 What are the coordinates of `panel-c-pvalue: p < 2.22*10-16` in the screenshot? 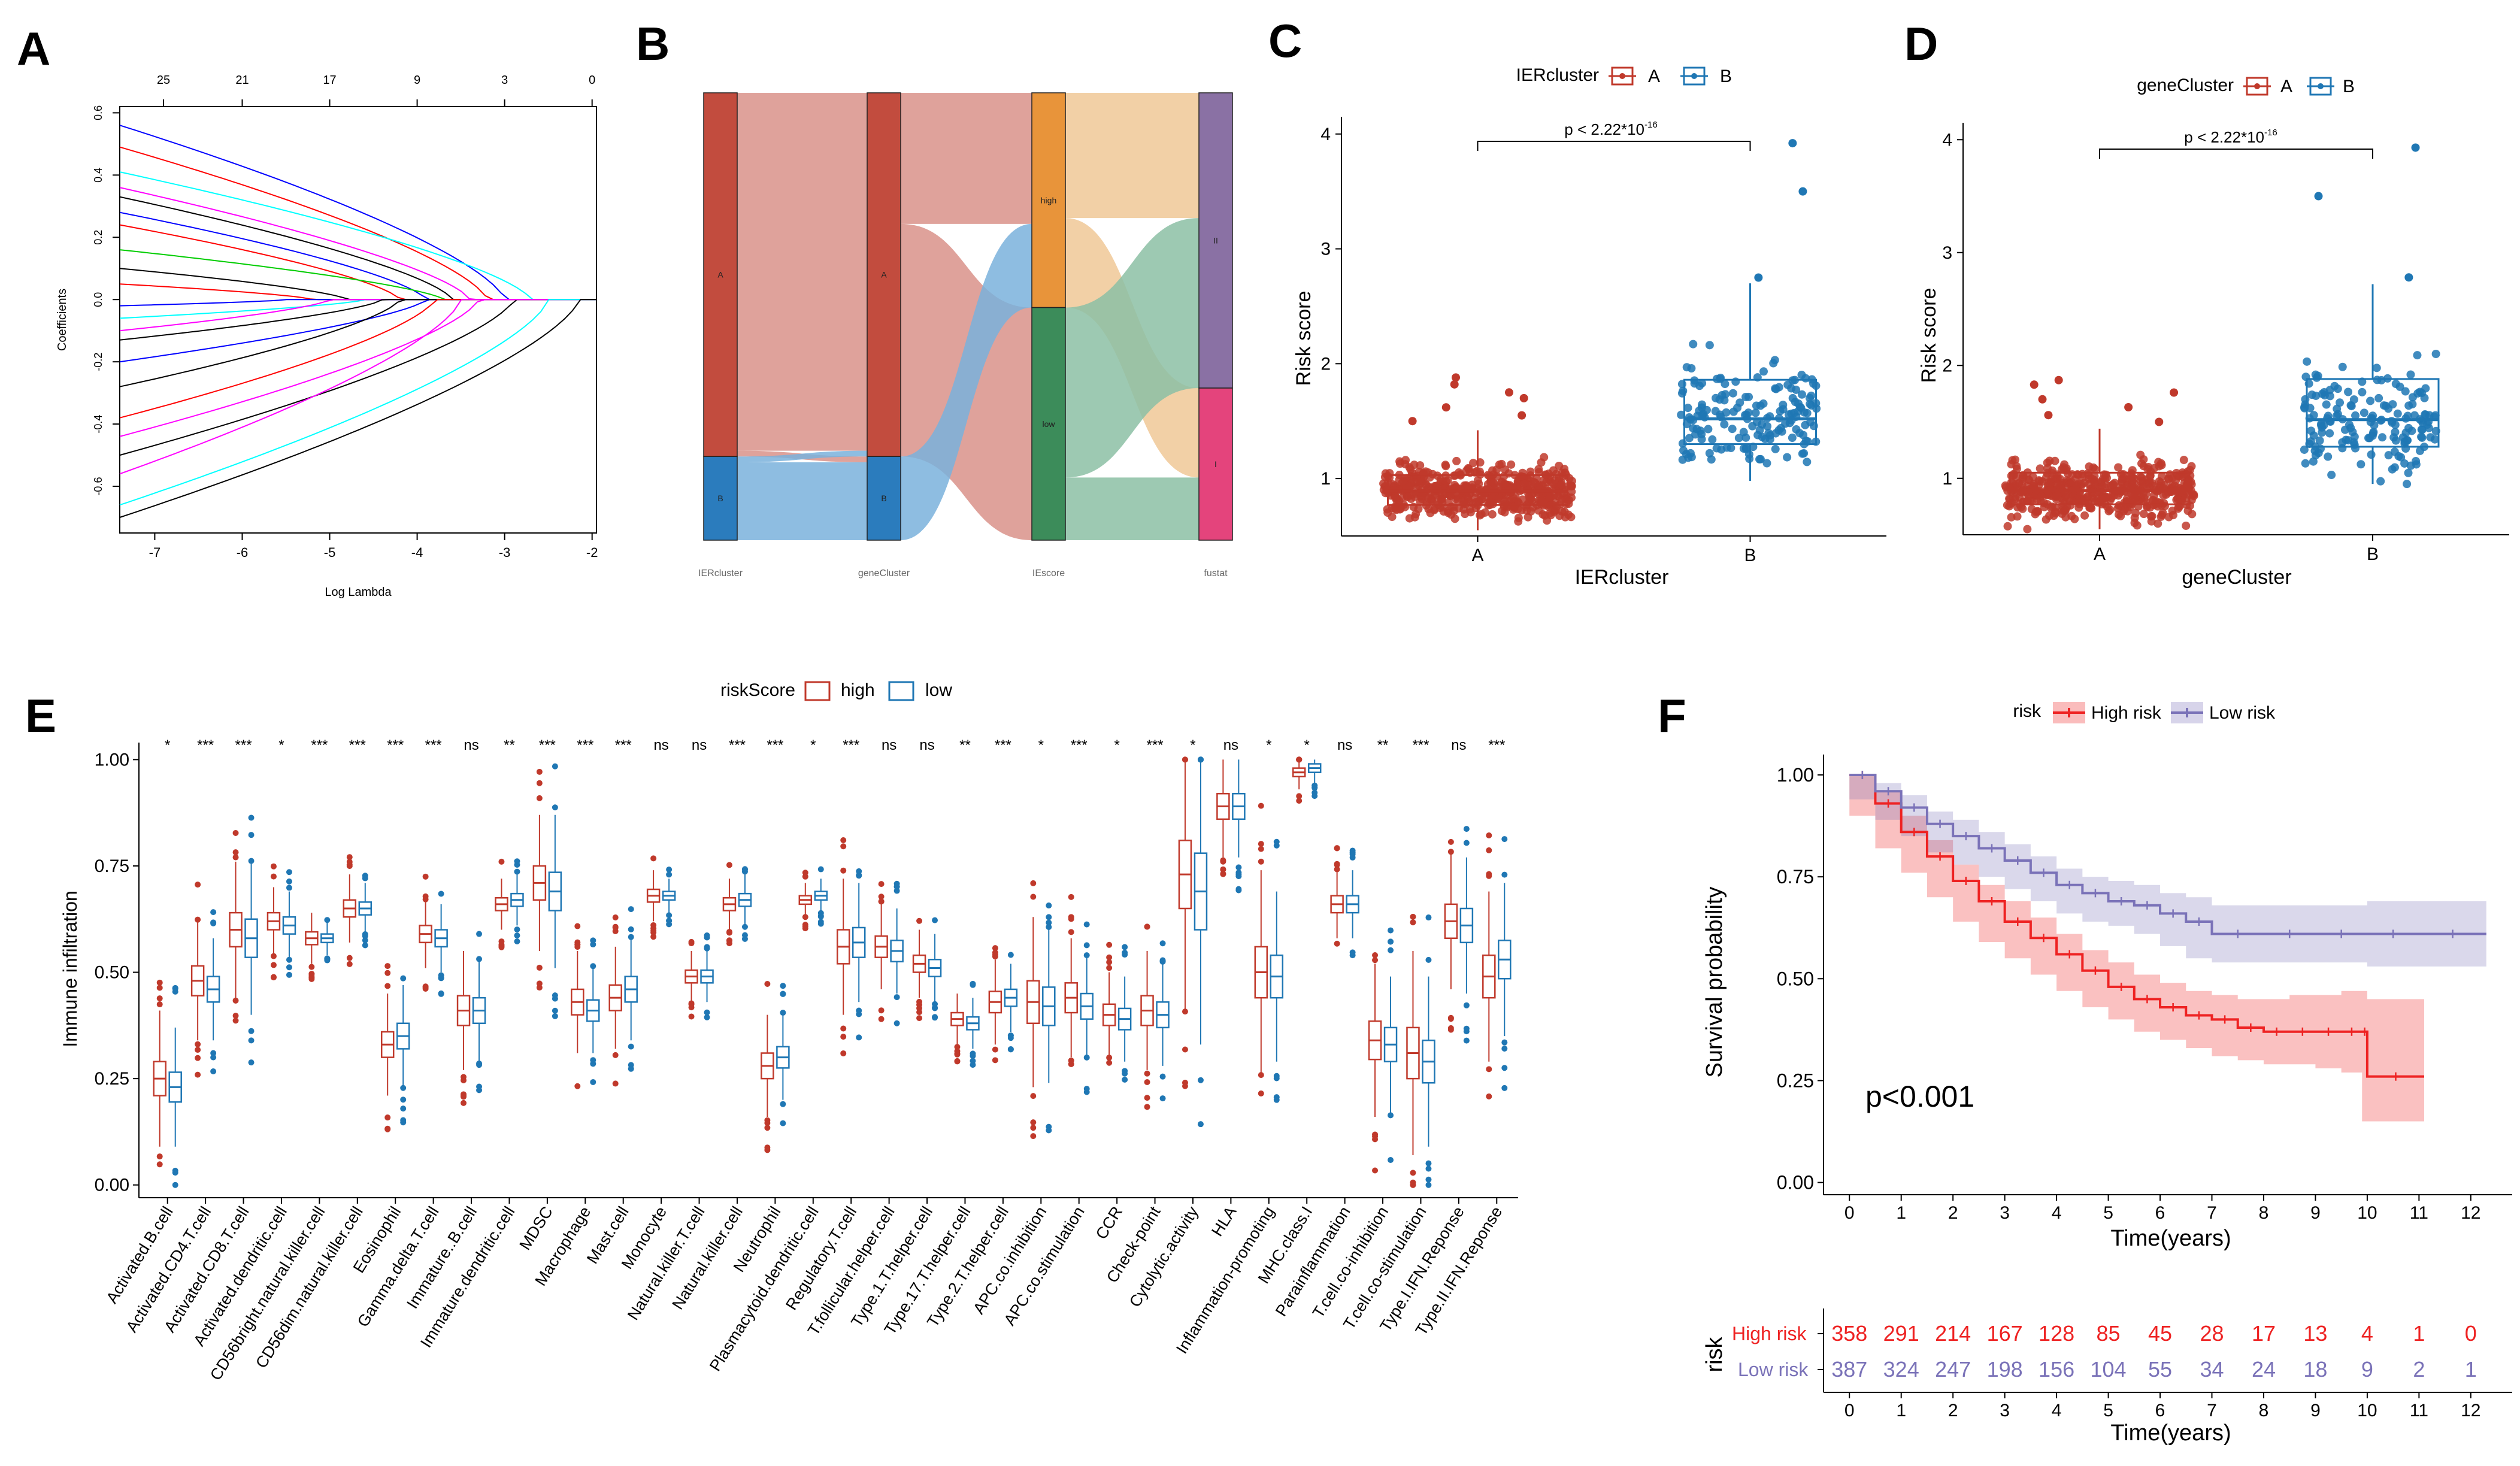 It's located at (1610, 129).